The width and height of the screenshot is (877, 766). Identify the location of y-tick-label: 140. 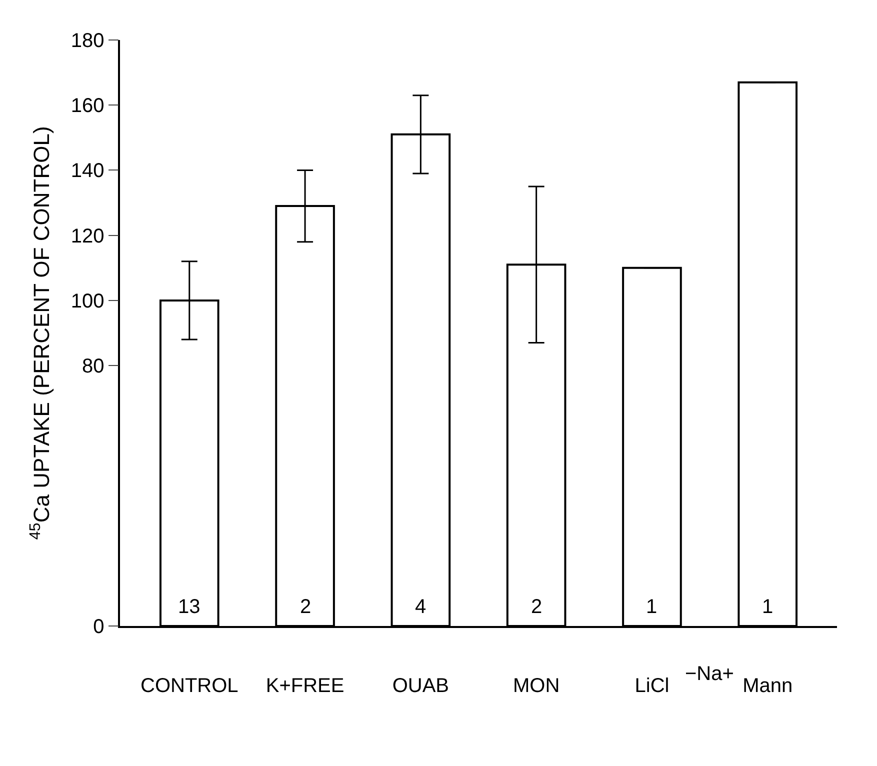
(87, 171).